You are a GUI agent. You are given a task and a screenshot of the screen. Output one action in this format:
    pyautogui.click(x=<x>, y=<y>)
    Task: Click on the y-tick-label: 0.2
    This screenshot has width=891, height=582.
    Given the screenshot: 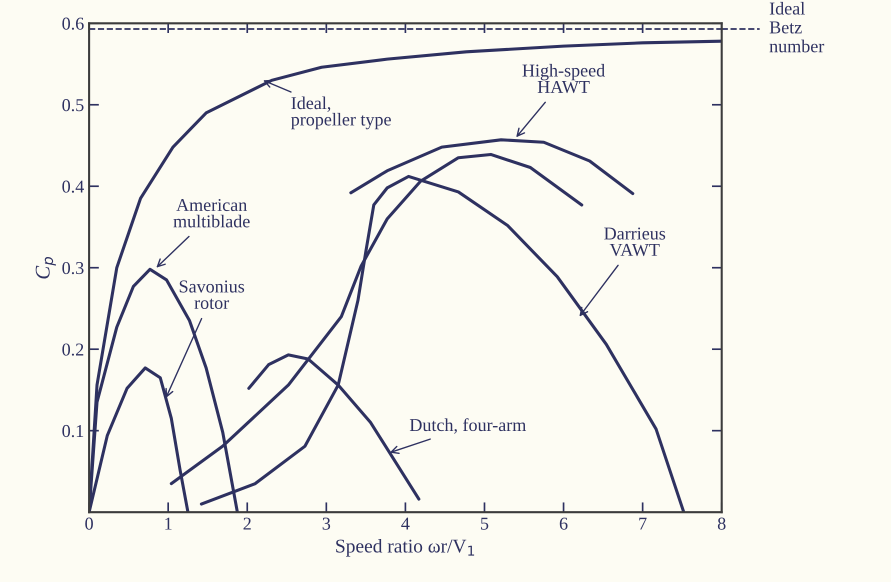 What is the action you would take?
    pyautogui.click(x=73, y=349)
    